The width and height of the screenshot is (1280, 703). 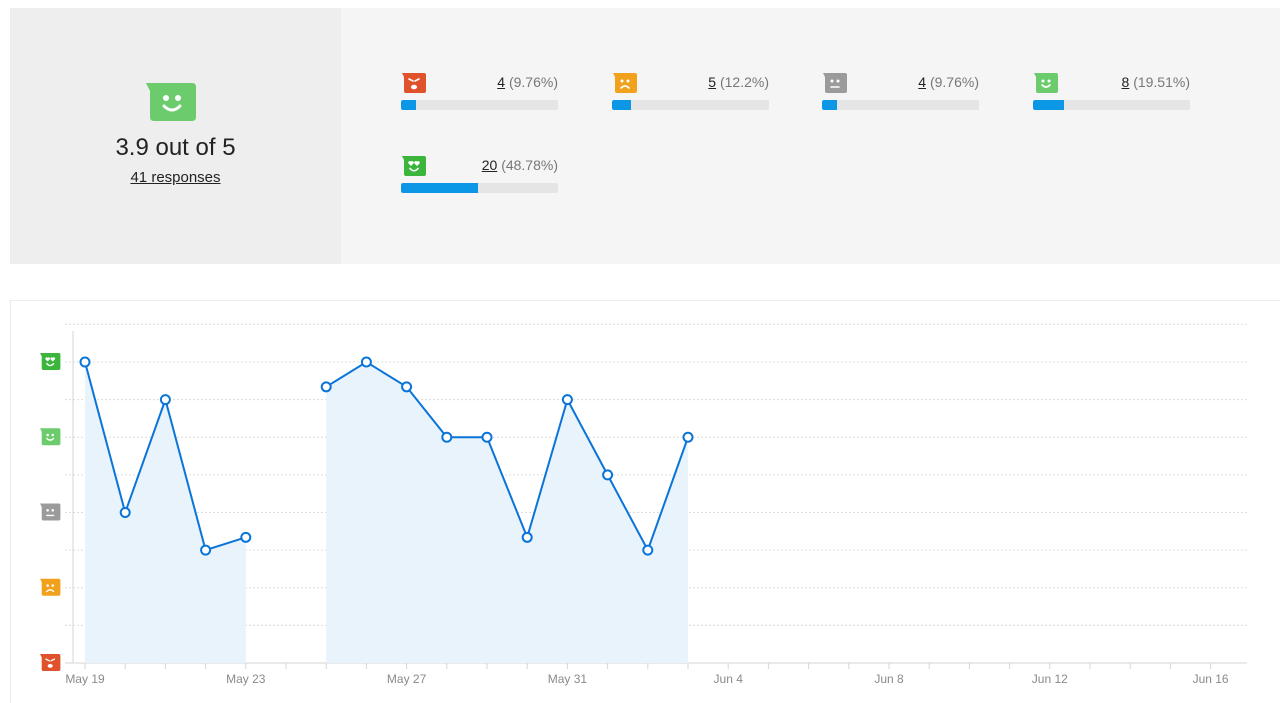 What do you see at coordinates (889, 679) in the screenshot?
I see `x-tick-label: Jun 8` at bounding box center [889, 679].